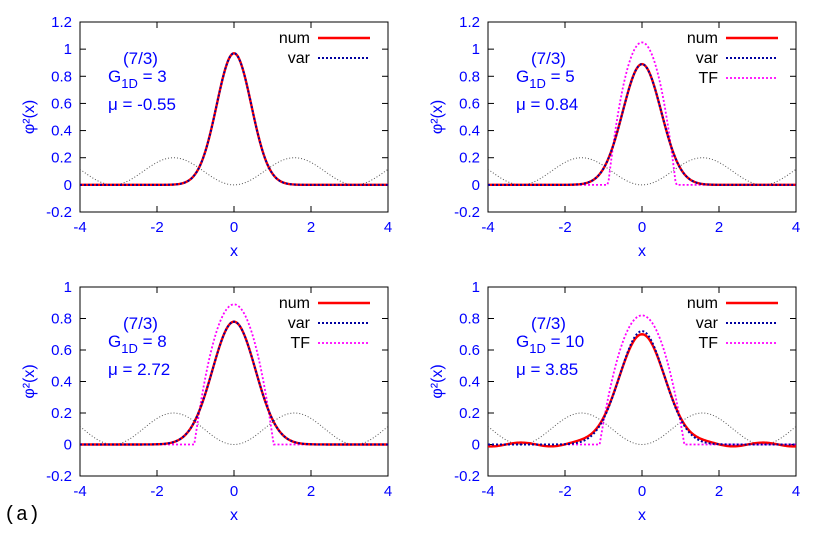 The image size is (830, 536). I want to click on tf-series, so click(642, 113).